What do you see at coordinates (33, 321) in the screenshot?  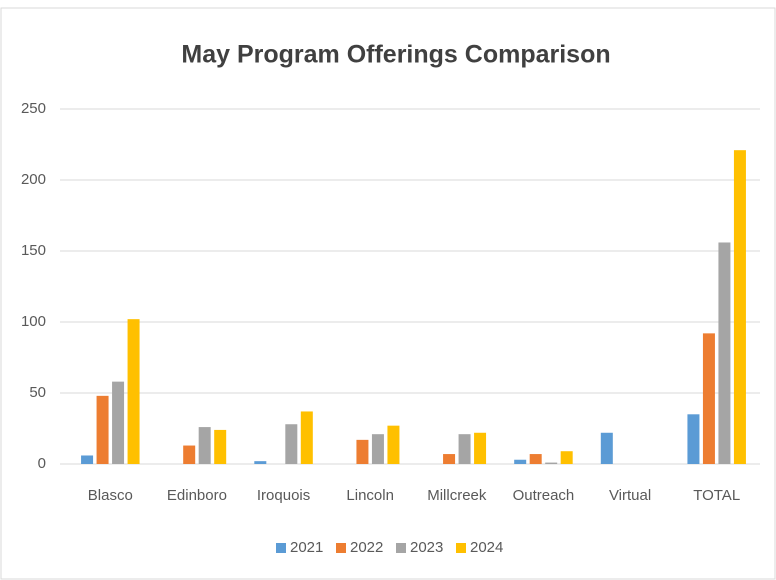 I see `y-tick-label: 100` at bounding box center [33, 321].